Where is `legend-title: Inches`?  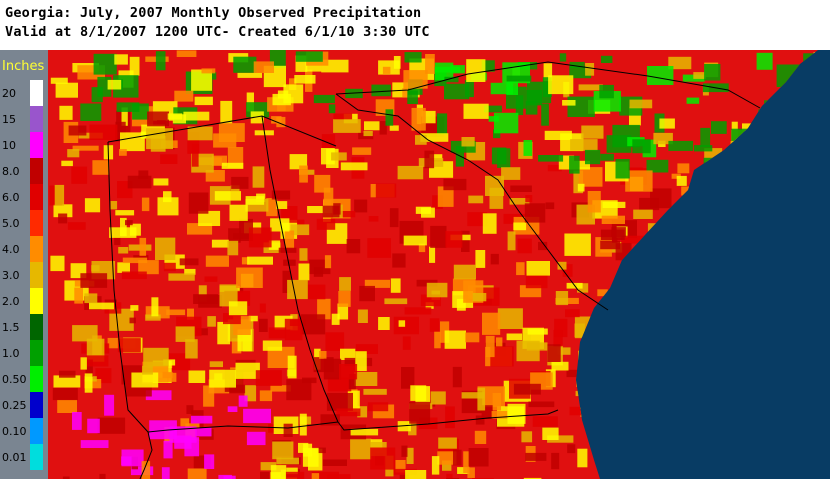 legend-title: Inches is located at coordinates (23, 66).